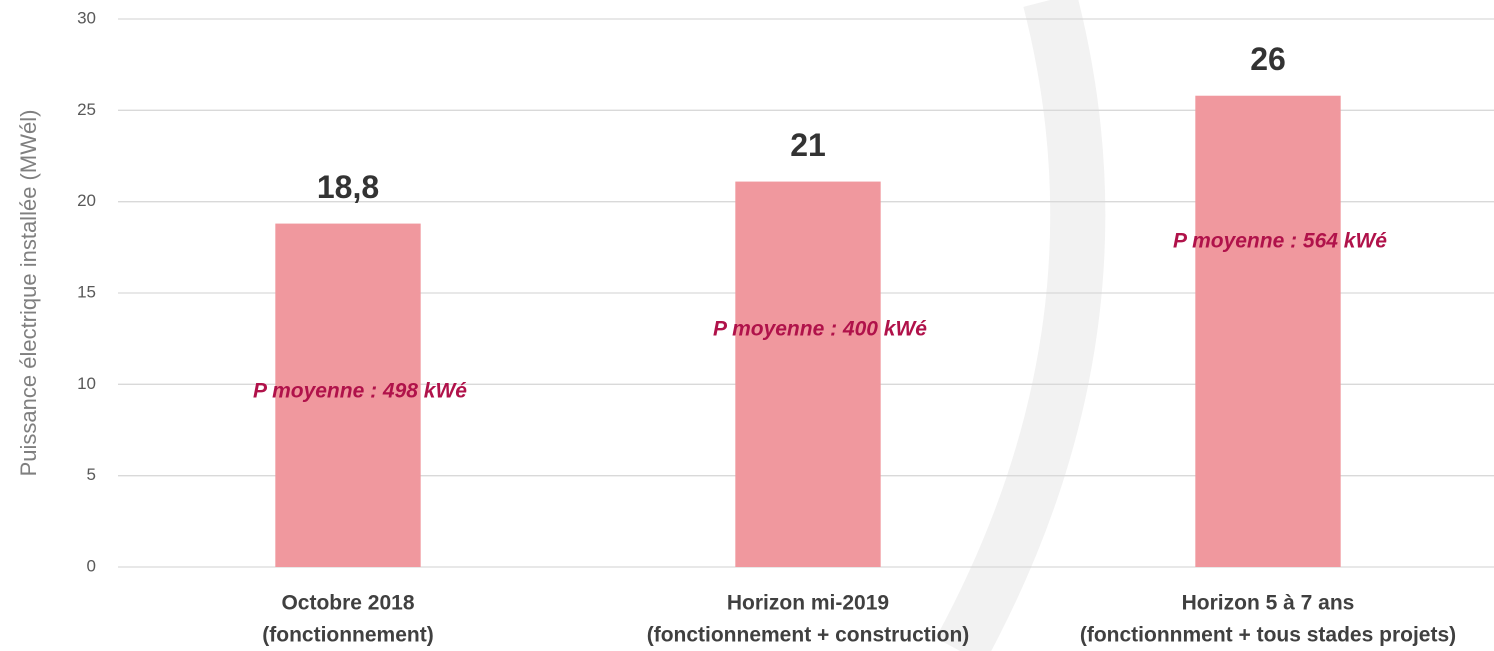  I want to click on value-label: 18,8, so click(348, 187).